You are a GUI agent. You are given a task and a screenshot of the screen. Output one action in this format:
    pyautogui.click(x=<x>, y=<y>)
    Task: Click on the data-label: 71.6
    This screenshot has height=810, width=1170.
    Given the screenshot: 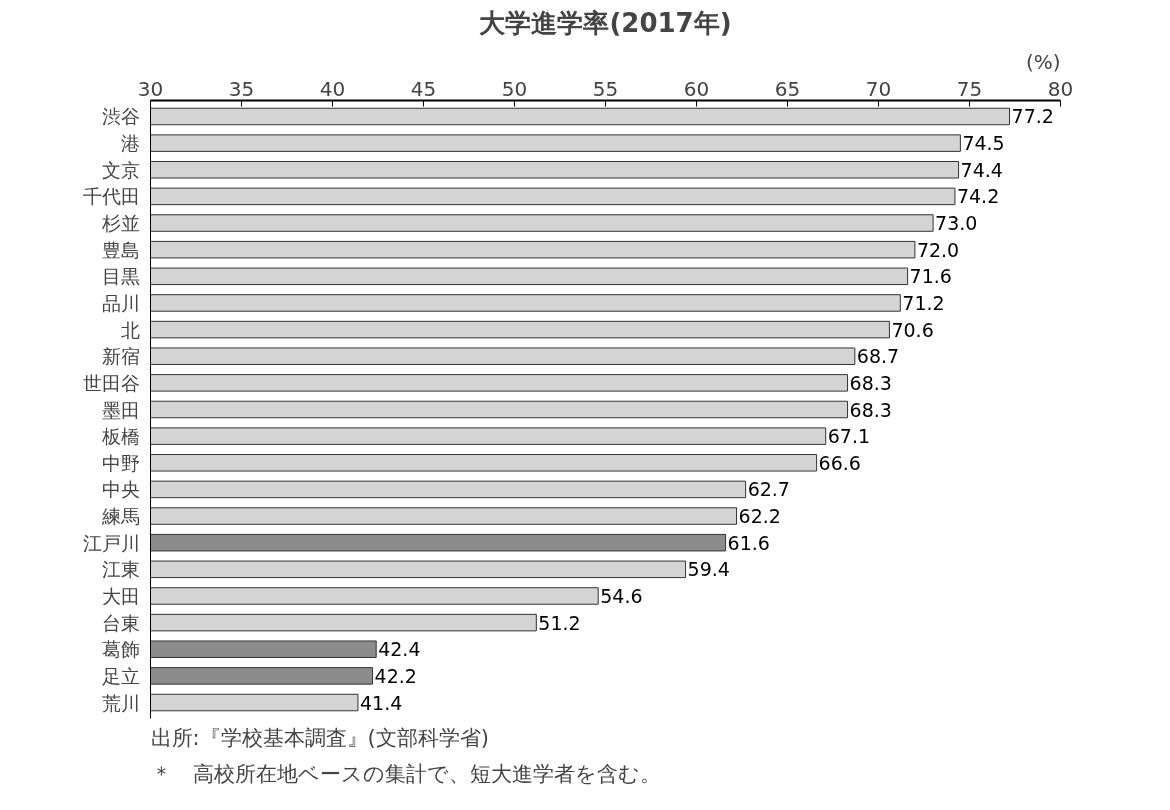 What is the action you would take?
    pyautogui.click(x=930, y=276)
    